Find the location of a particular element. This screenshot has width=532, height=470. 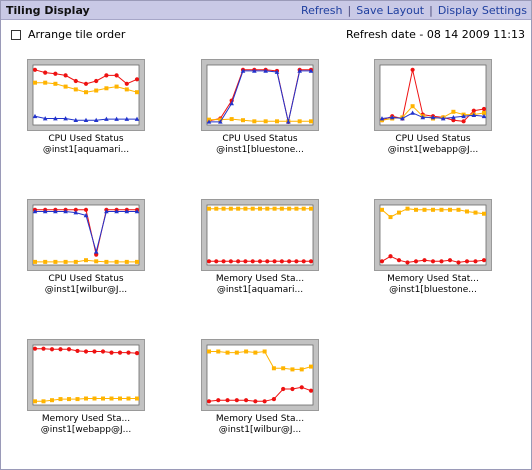

arrange-tile-order-checkbox is located at coordinates (16, 34).